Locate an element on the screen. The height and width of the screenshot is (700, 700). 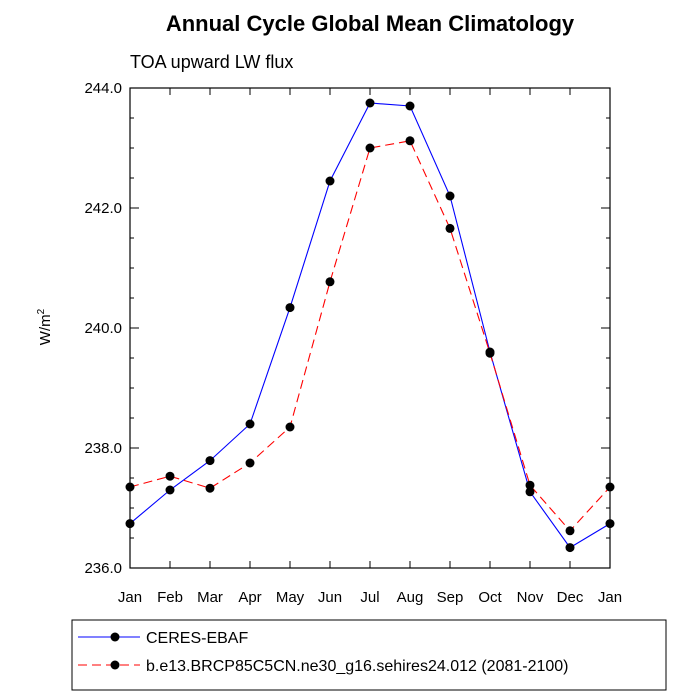
legend-label-1: CERES-EBAF is located at coordinates (197, 638).